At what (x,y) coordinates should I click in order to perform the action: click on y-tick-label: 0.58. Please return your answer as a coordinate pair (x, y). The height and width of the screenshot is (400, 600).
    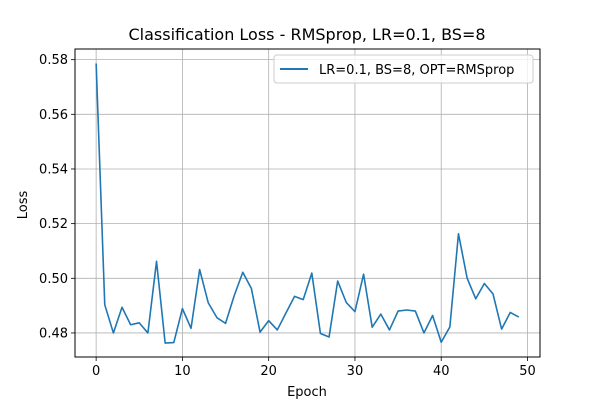
    Looking at the image, I should click on (53, 60).